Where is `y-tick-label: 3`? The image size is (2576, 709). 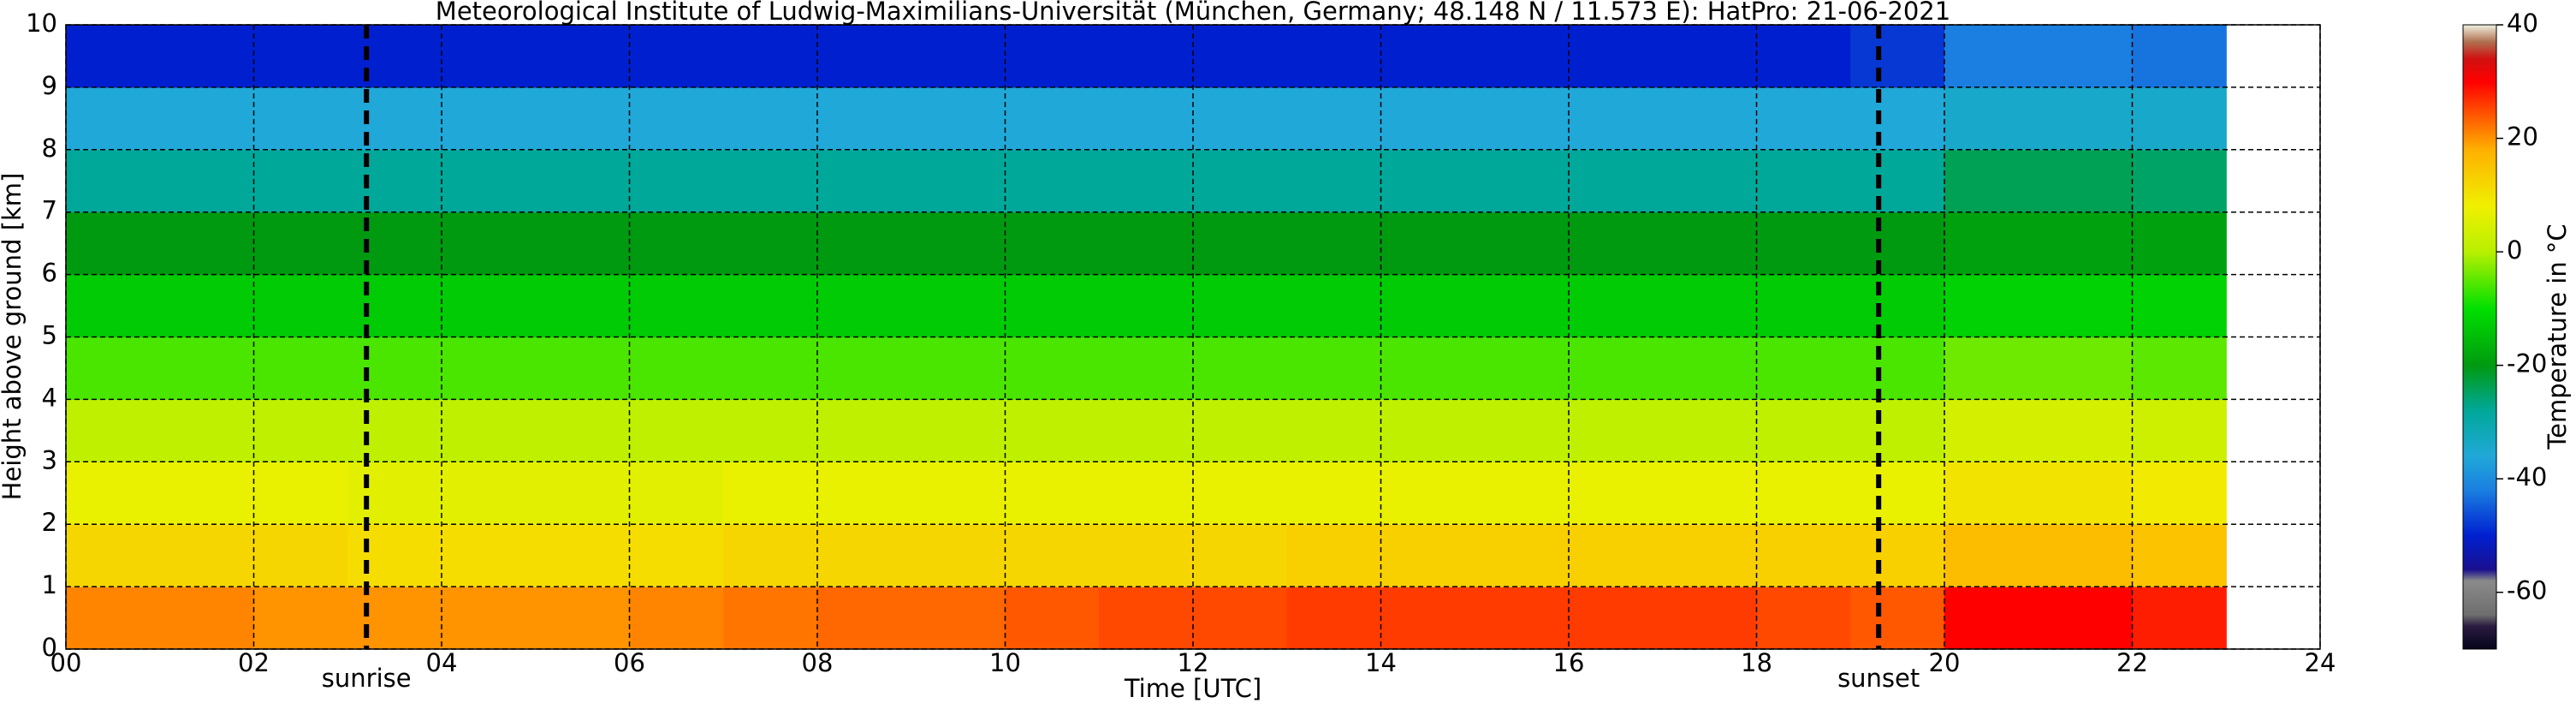 y-tick-label: 3 is located at coordinates (49, 459).